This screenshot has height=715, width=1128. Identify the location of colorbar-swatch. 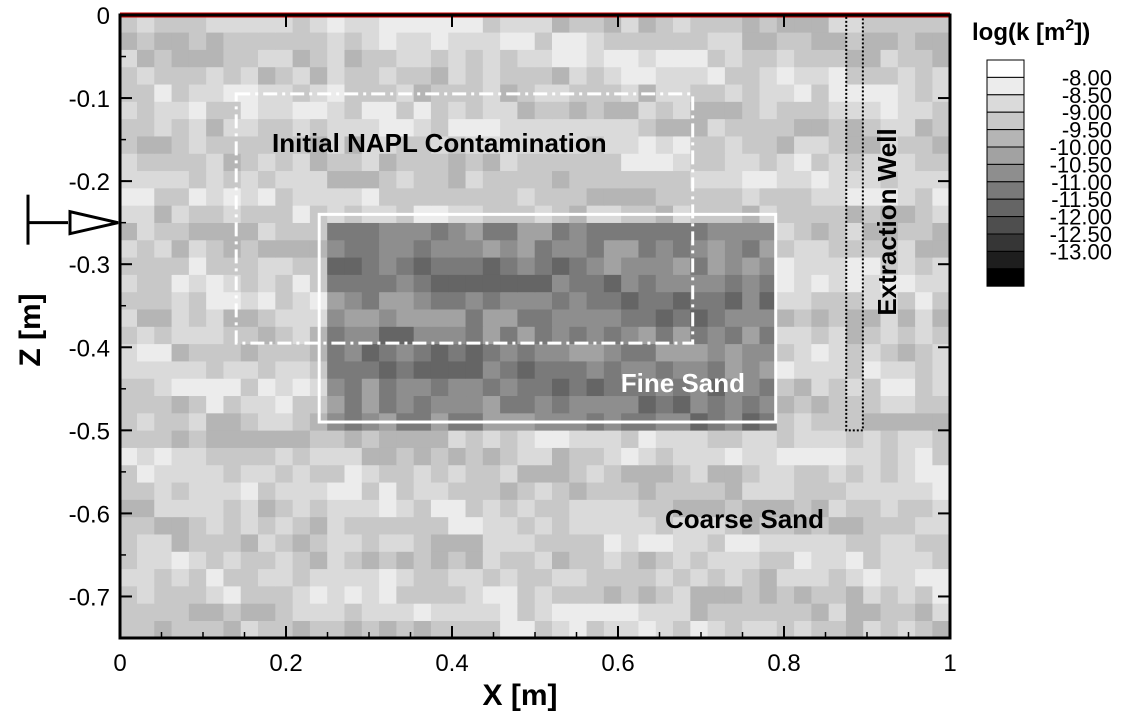
(1005, 277).